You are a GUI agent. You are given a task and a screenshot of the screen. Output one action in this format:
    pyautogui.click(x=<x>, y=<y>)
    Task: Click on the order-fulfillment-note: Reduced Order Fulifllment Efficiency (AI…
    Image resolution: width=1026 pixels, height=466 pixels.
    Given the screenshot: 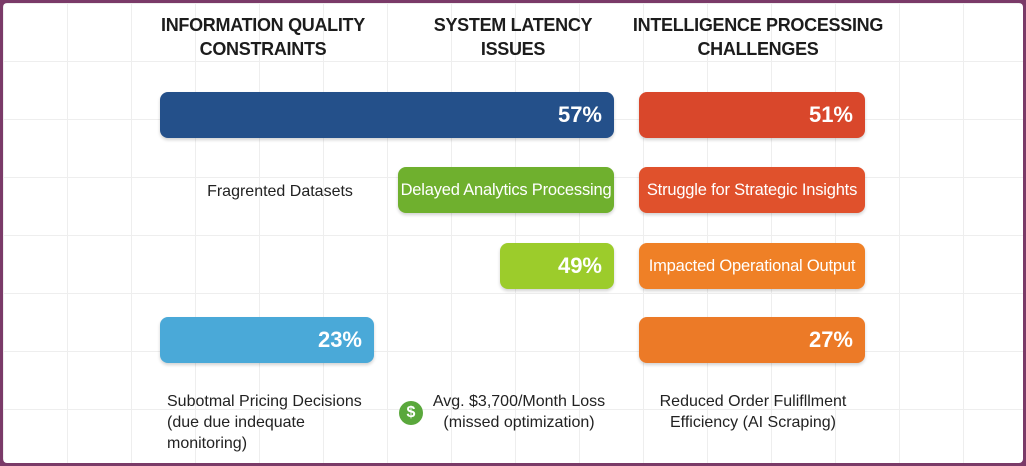 What is the action you would take?
    pyautogui.click(x=753, y=412)
    